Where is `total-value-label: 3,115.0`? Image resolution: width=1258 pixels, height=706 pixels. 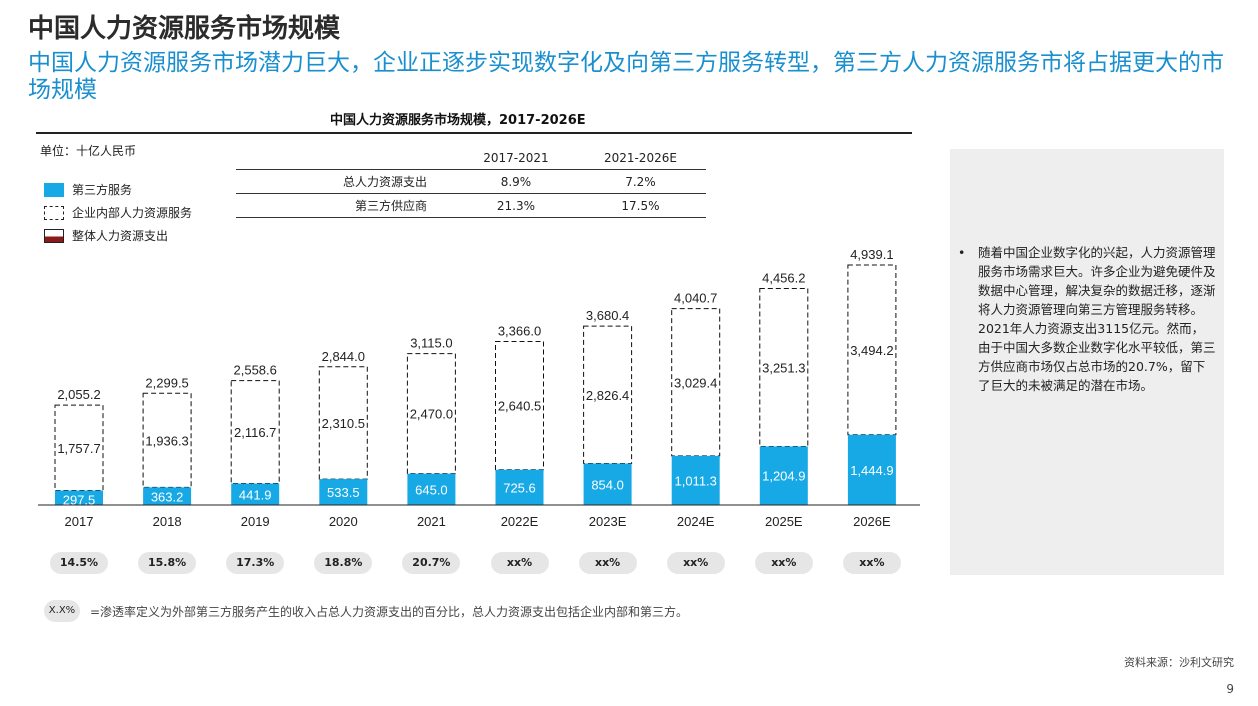
total-value-label: 3,115.0 is located at coordinates (431, 343).